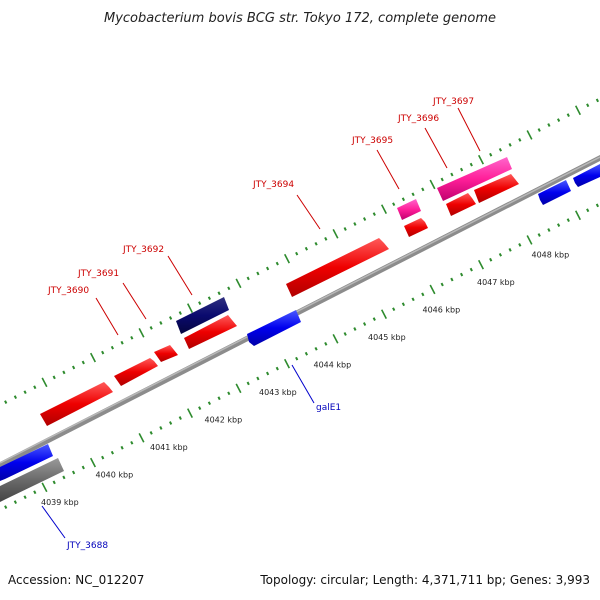  What do you see at coordinates (418, 119) in the screenshot?
I see `label-jty-3696: JTY_3696` at bounding box center [418, 119].